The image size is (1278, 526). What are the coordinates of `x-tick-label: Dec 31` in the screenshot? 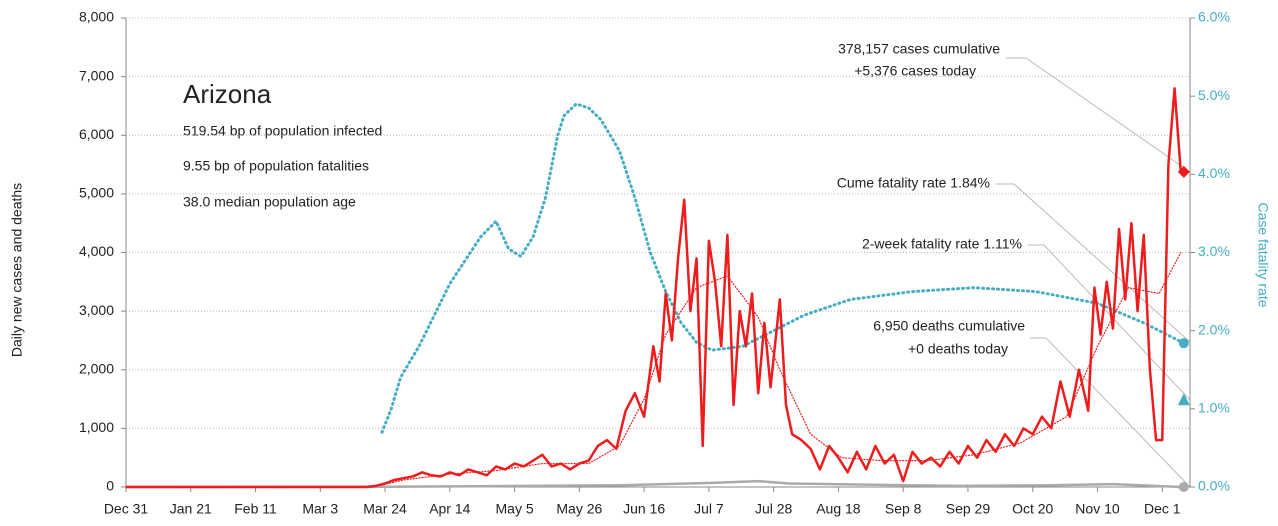 It's located at (126, 509).